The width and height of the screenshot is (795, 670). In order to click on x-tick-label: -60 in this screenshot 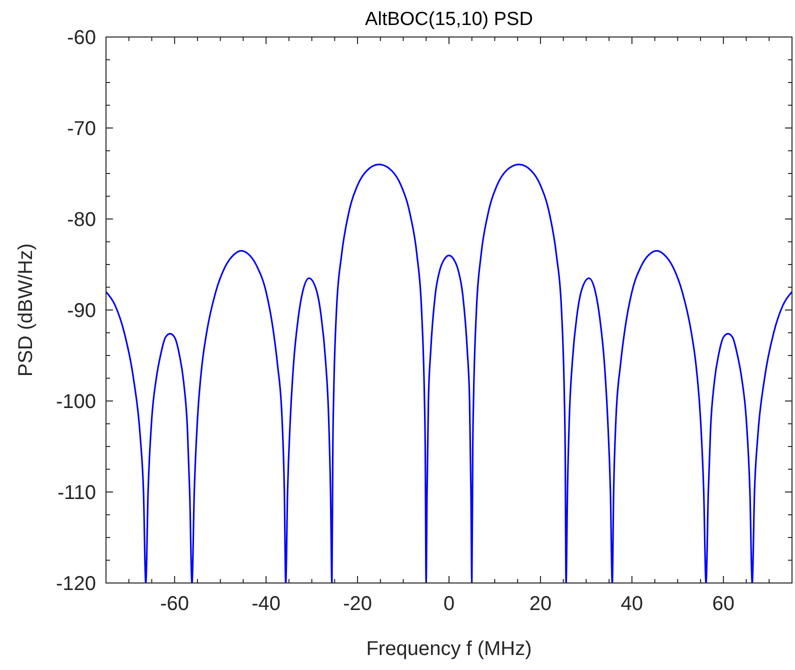, I will do `click(175, 604)`.